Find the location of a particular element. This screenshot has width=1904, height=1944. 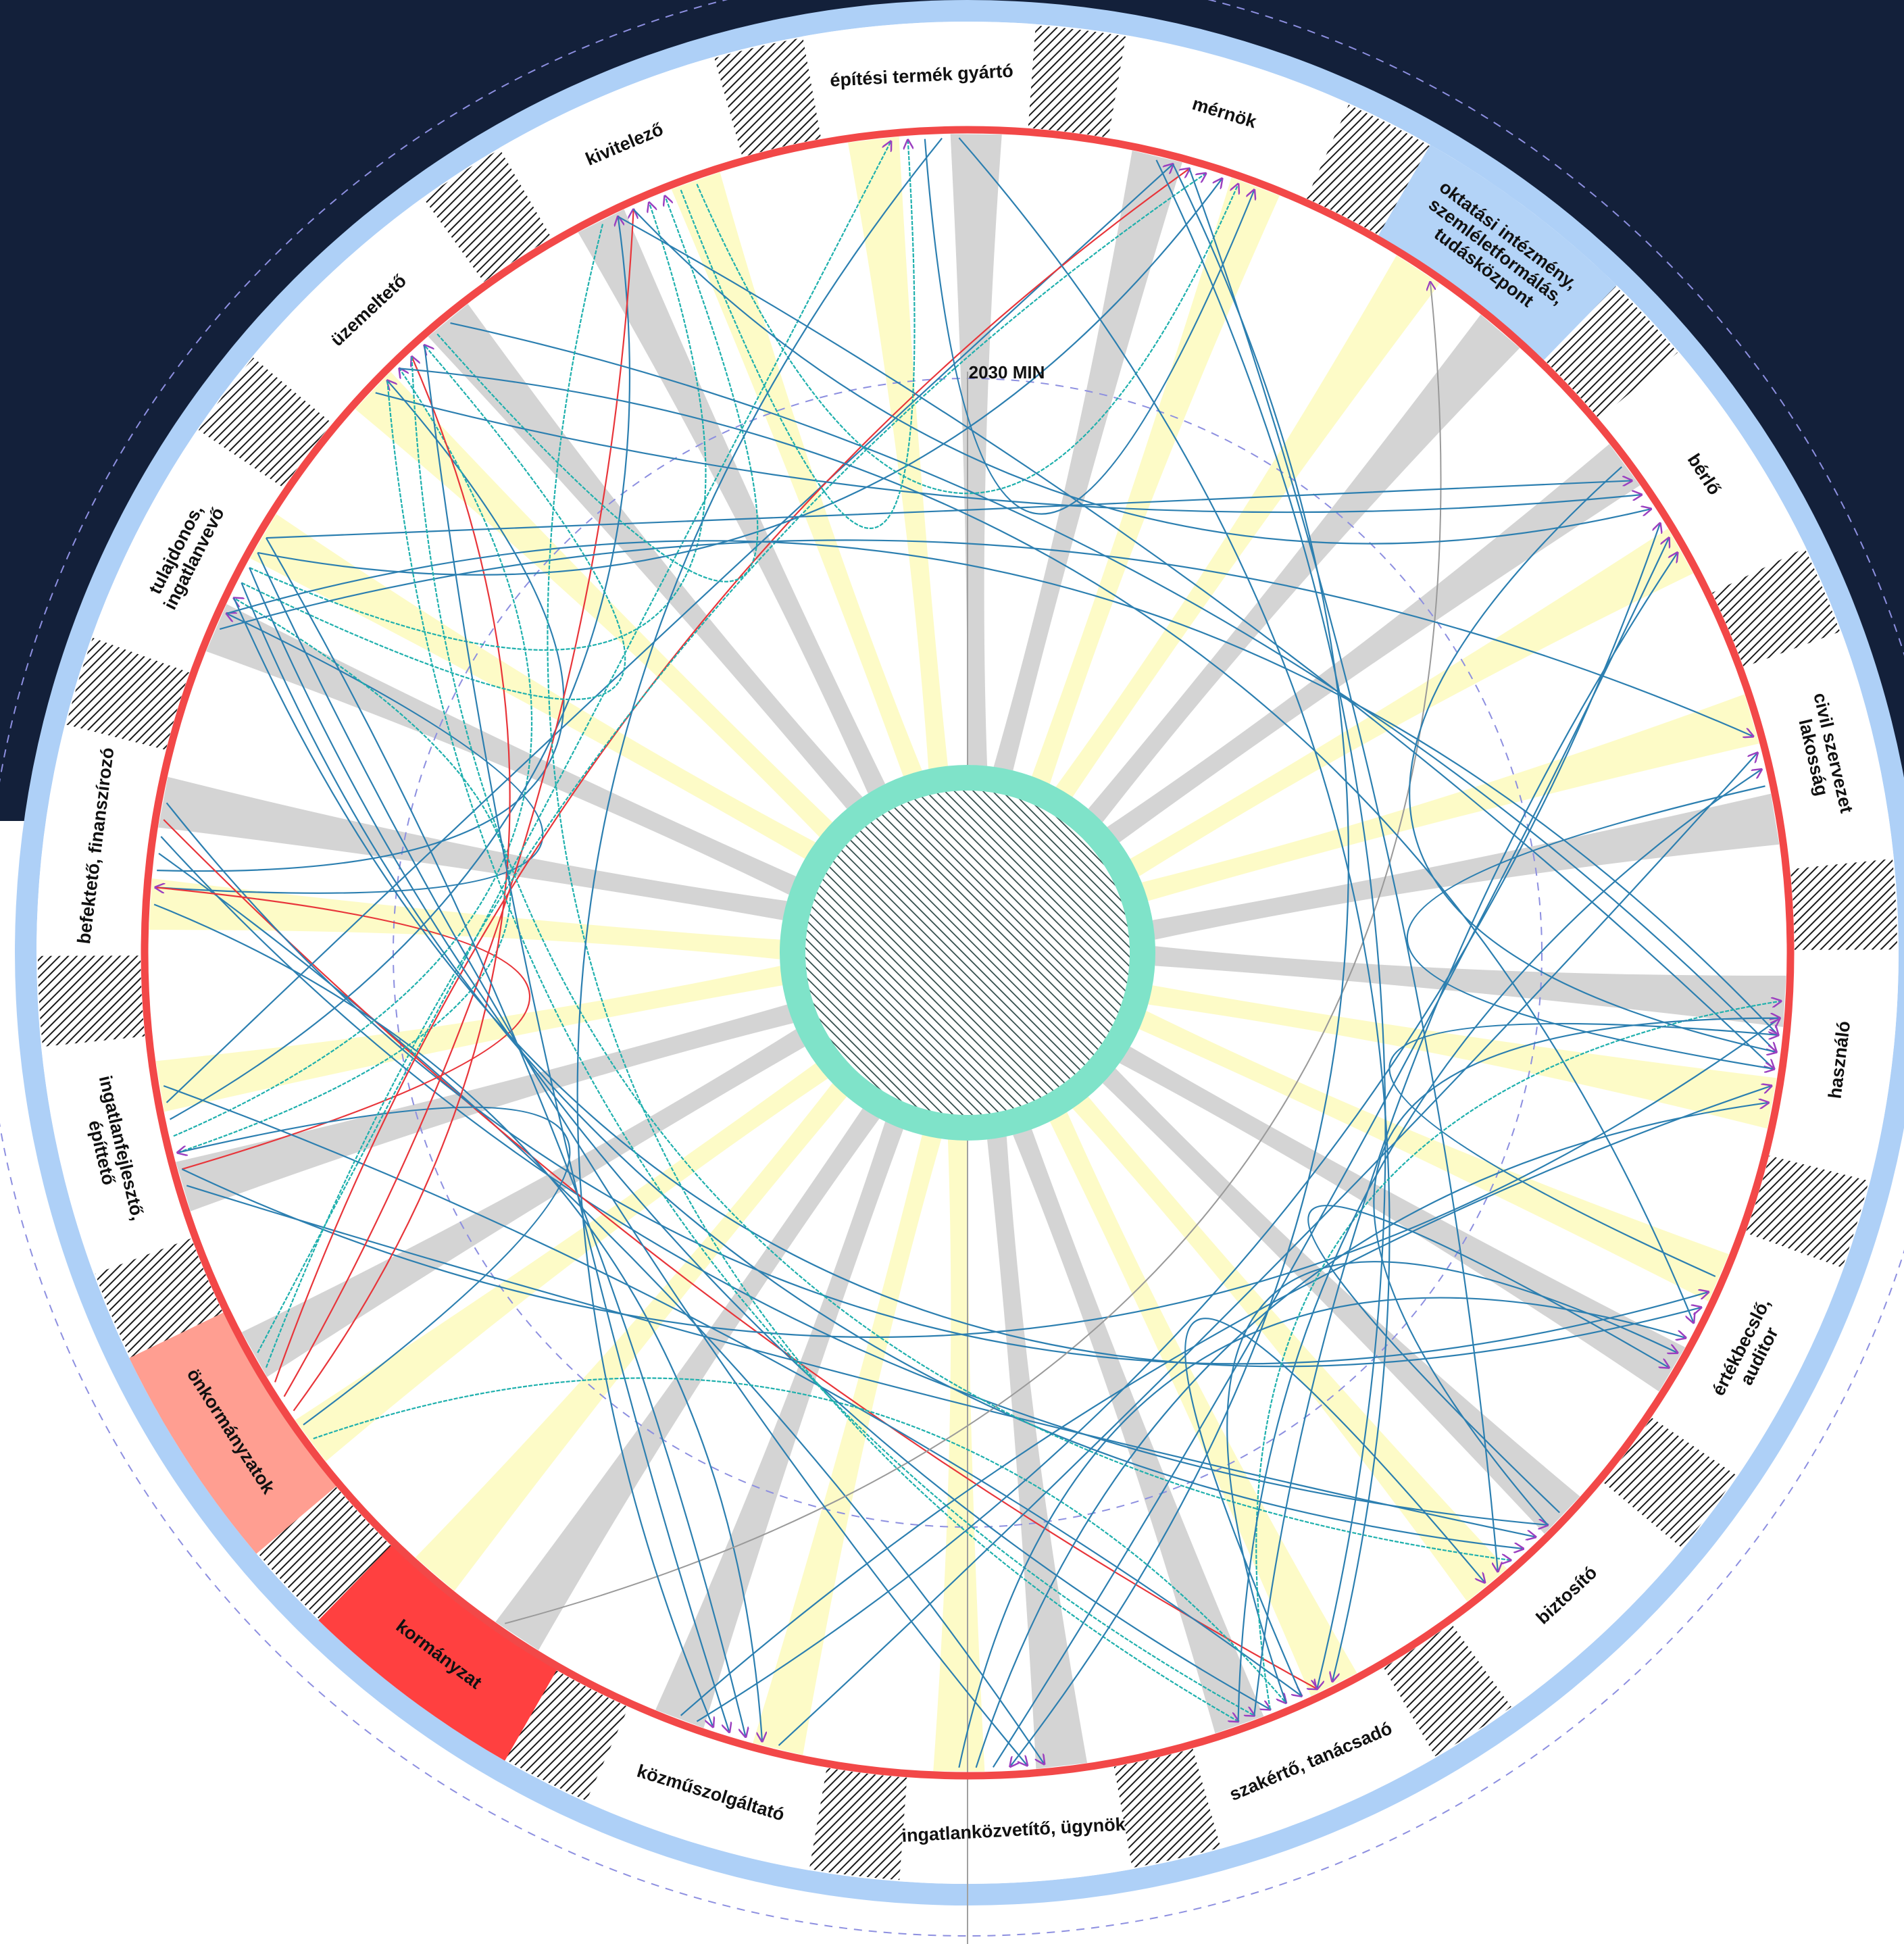

link-mernok-ingatlankozvetito is located at coordinates (1179, 965).